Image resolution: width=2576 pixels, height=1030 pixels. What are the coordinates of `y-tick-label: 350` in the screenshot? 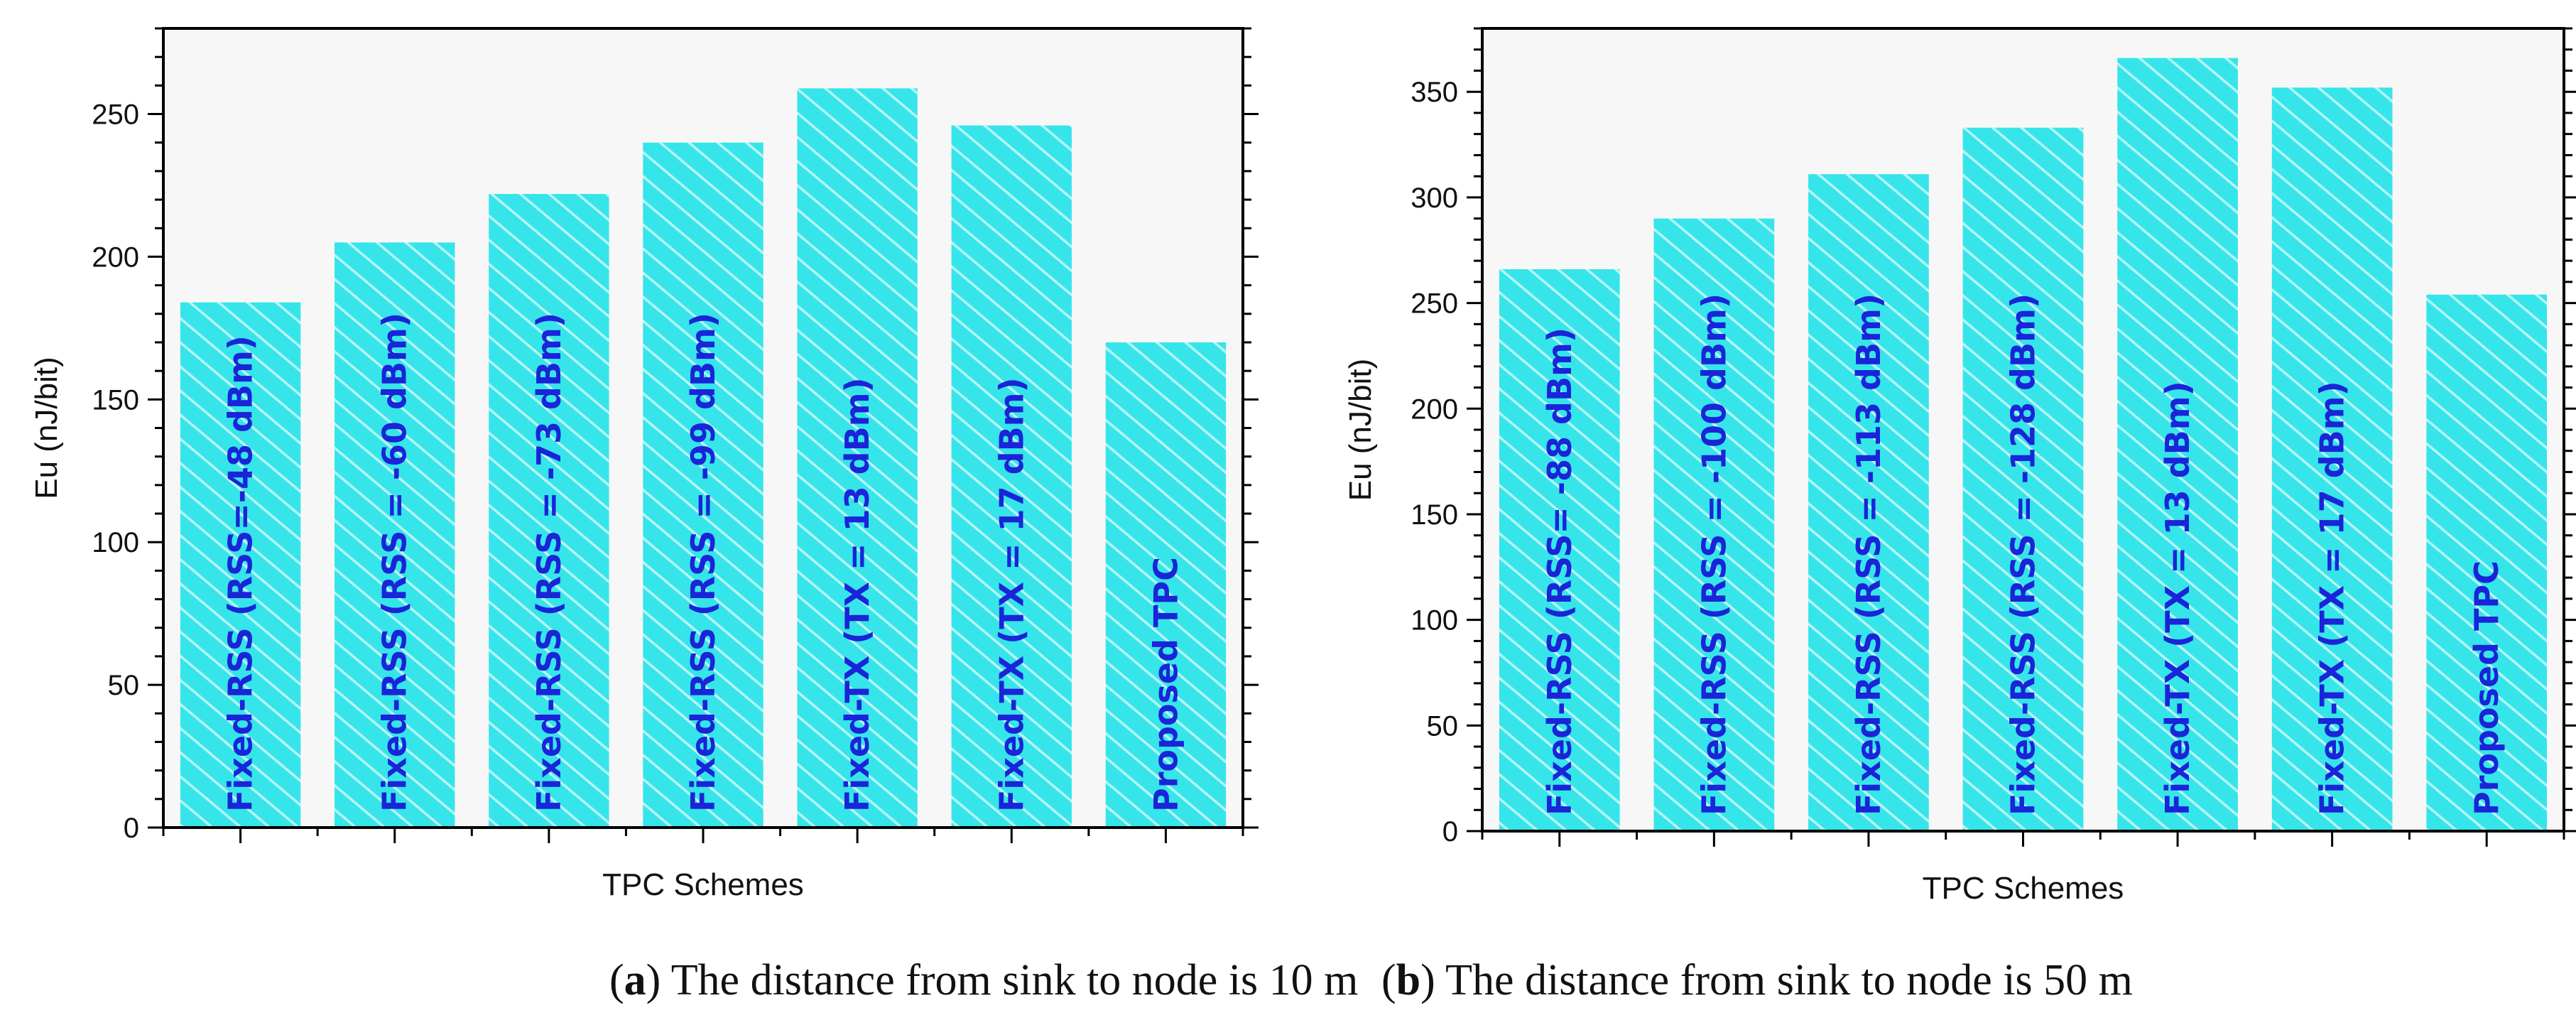 It's located at (1434, 93).